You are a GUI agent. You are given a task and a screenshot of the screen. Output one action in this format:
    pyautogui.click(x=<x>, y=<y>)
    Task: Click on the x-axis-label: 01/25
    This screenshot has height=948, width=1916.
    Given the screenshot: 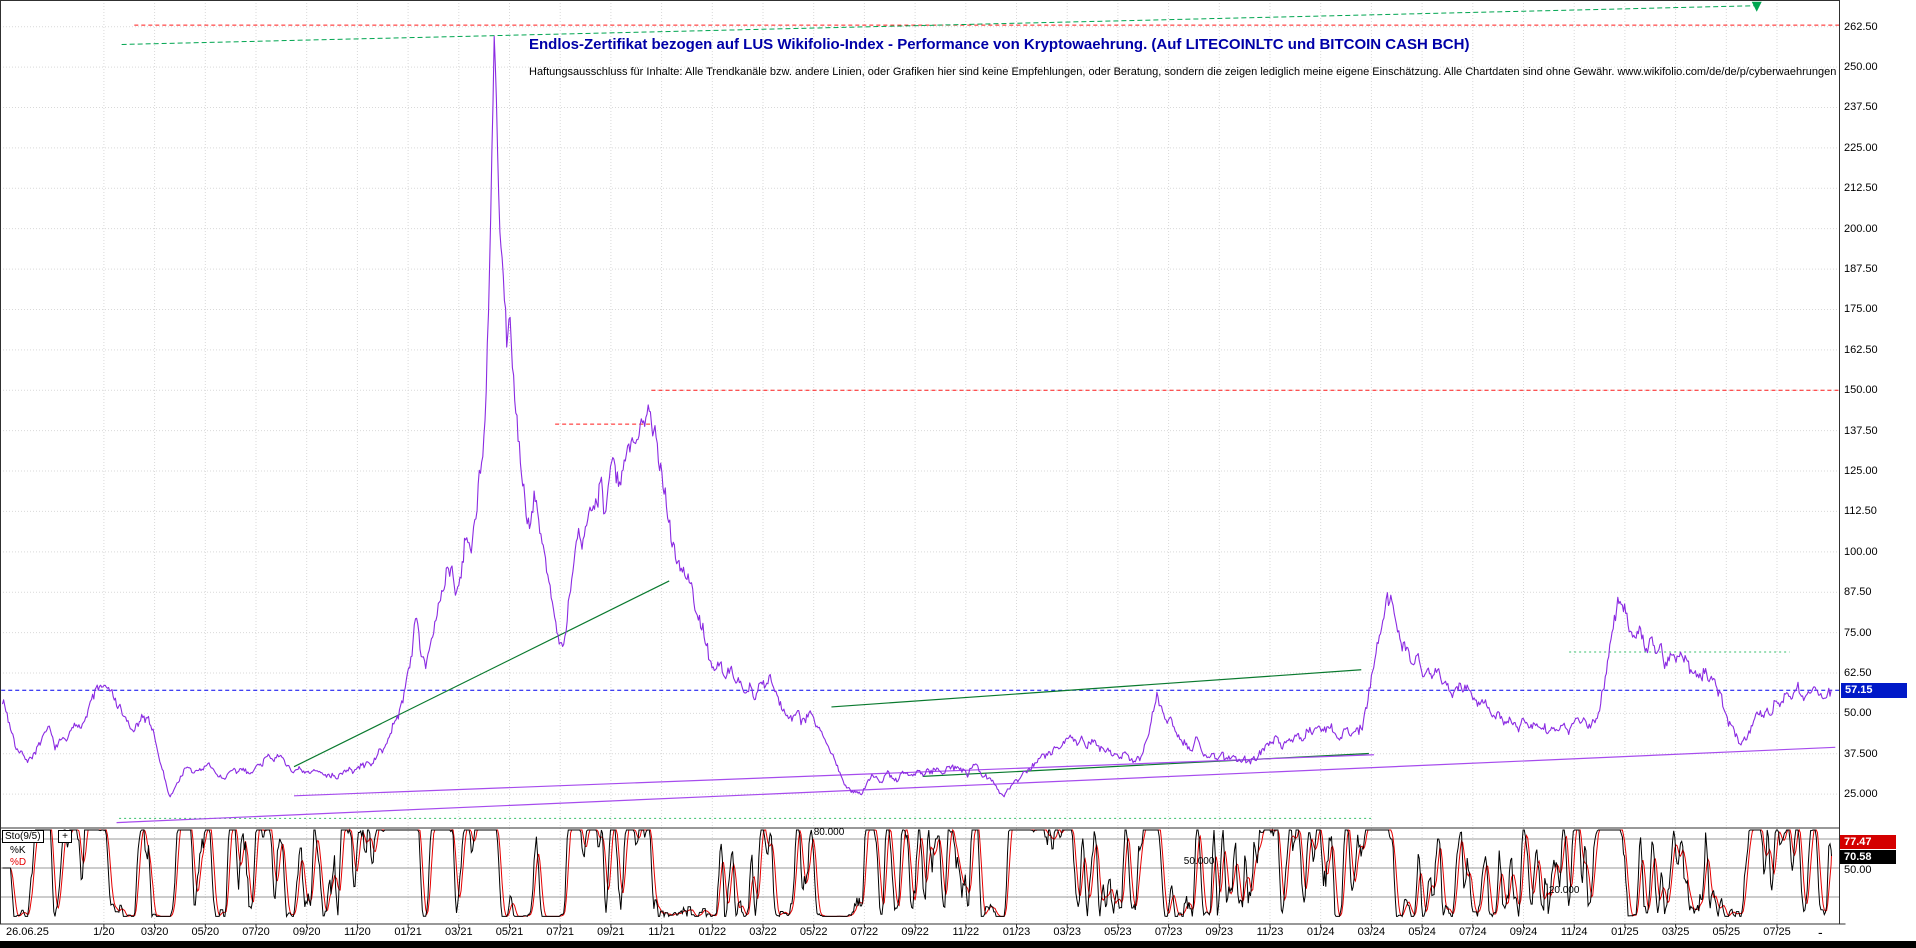 What is the action you would take?
    pyautogui.click(x=1625, y=932)
    